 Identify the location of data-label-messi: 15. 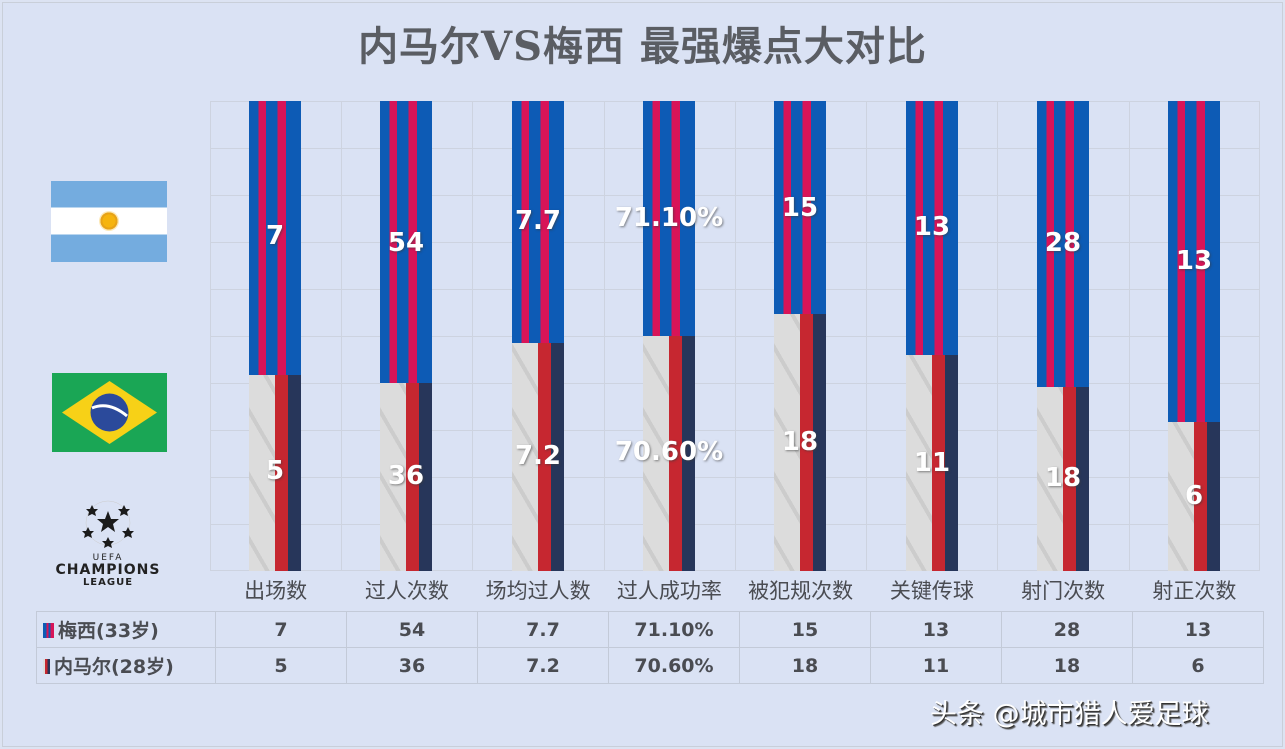
(800, 208).